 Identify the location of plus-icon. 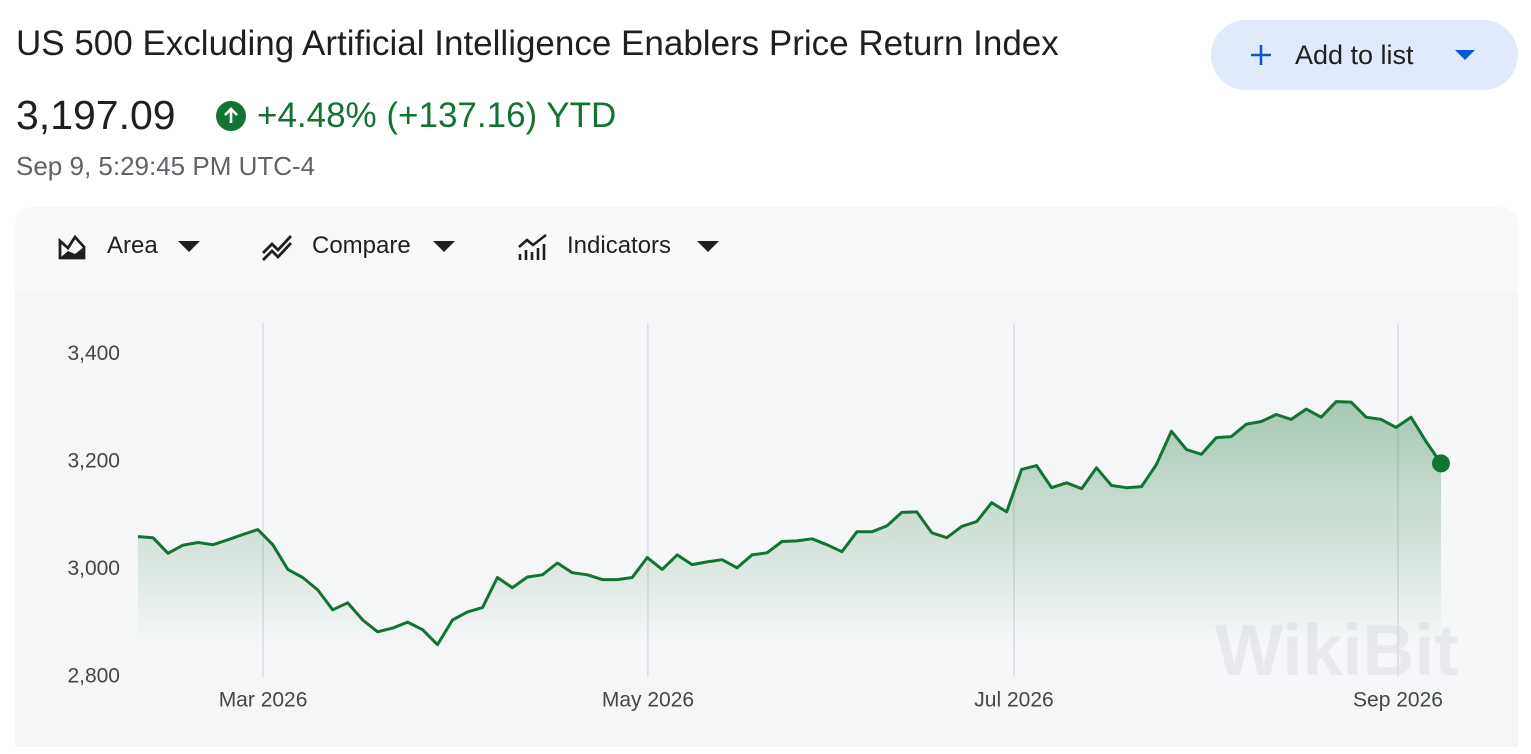
(1261, 55).